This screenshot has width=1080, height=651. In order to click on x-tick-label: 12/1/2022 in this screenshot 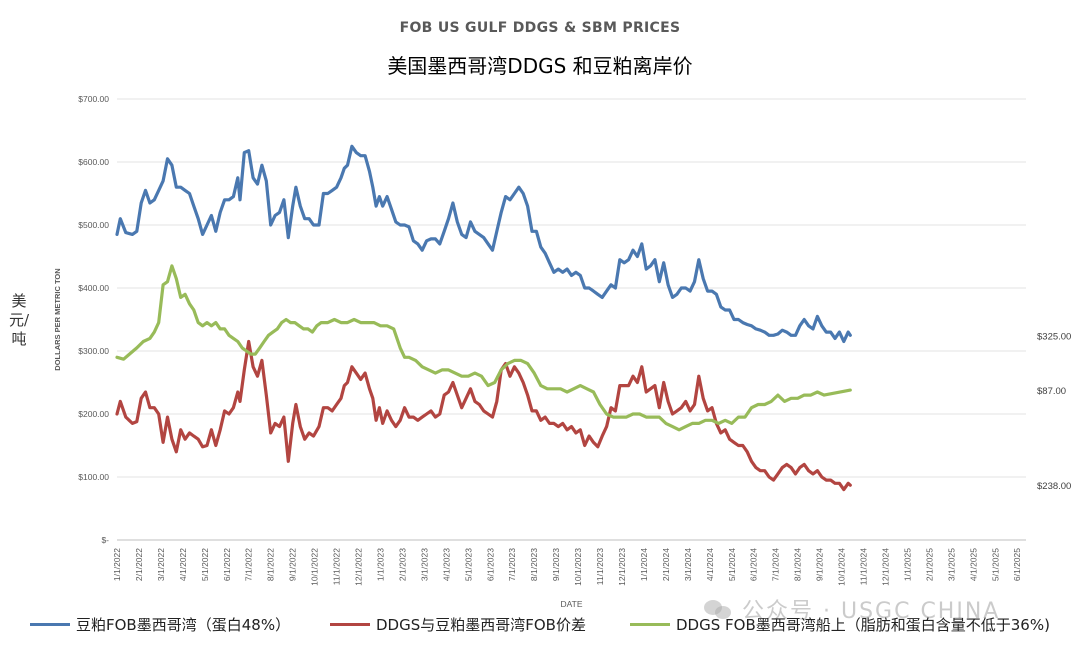, I will do `click(359, 567)`.